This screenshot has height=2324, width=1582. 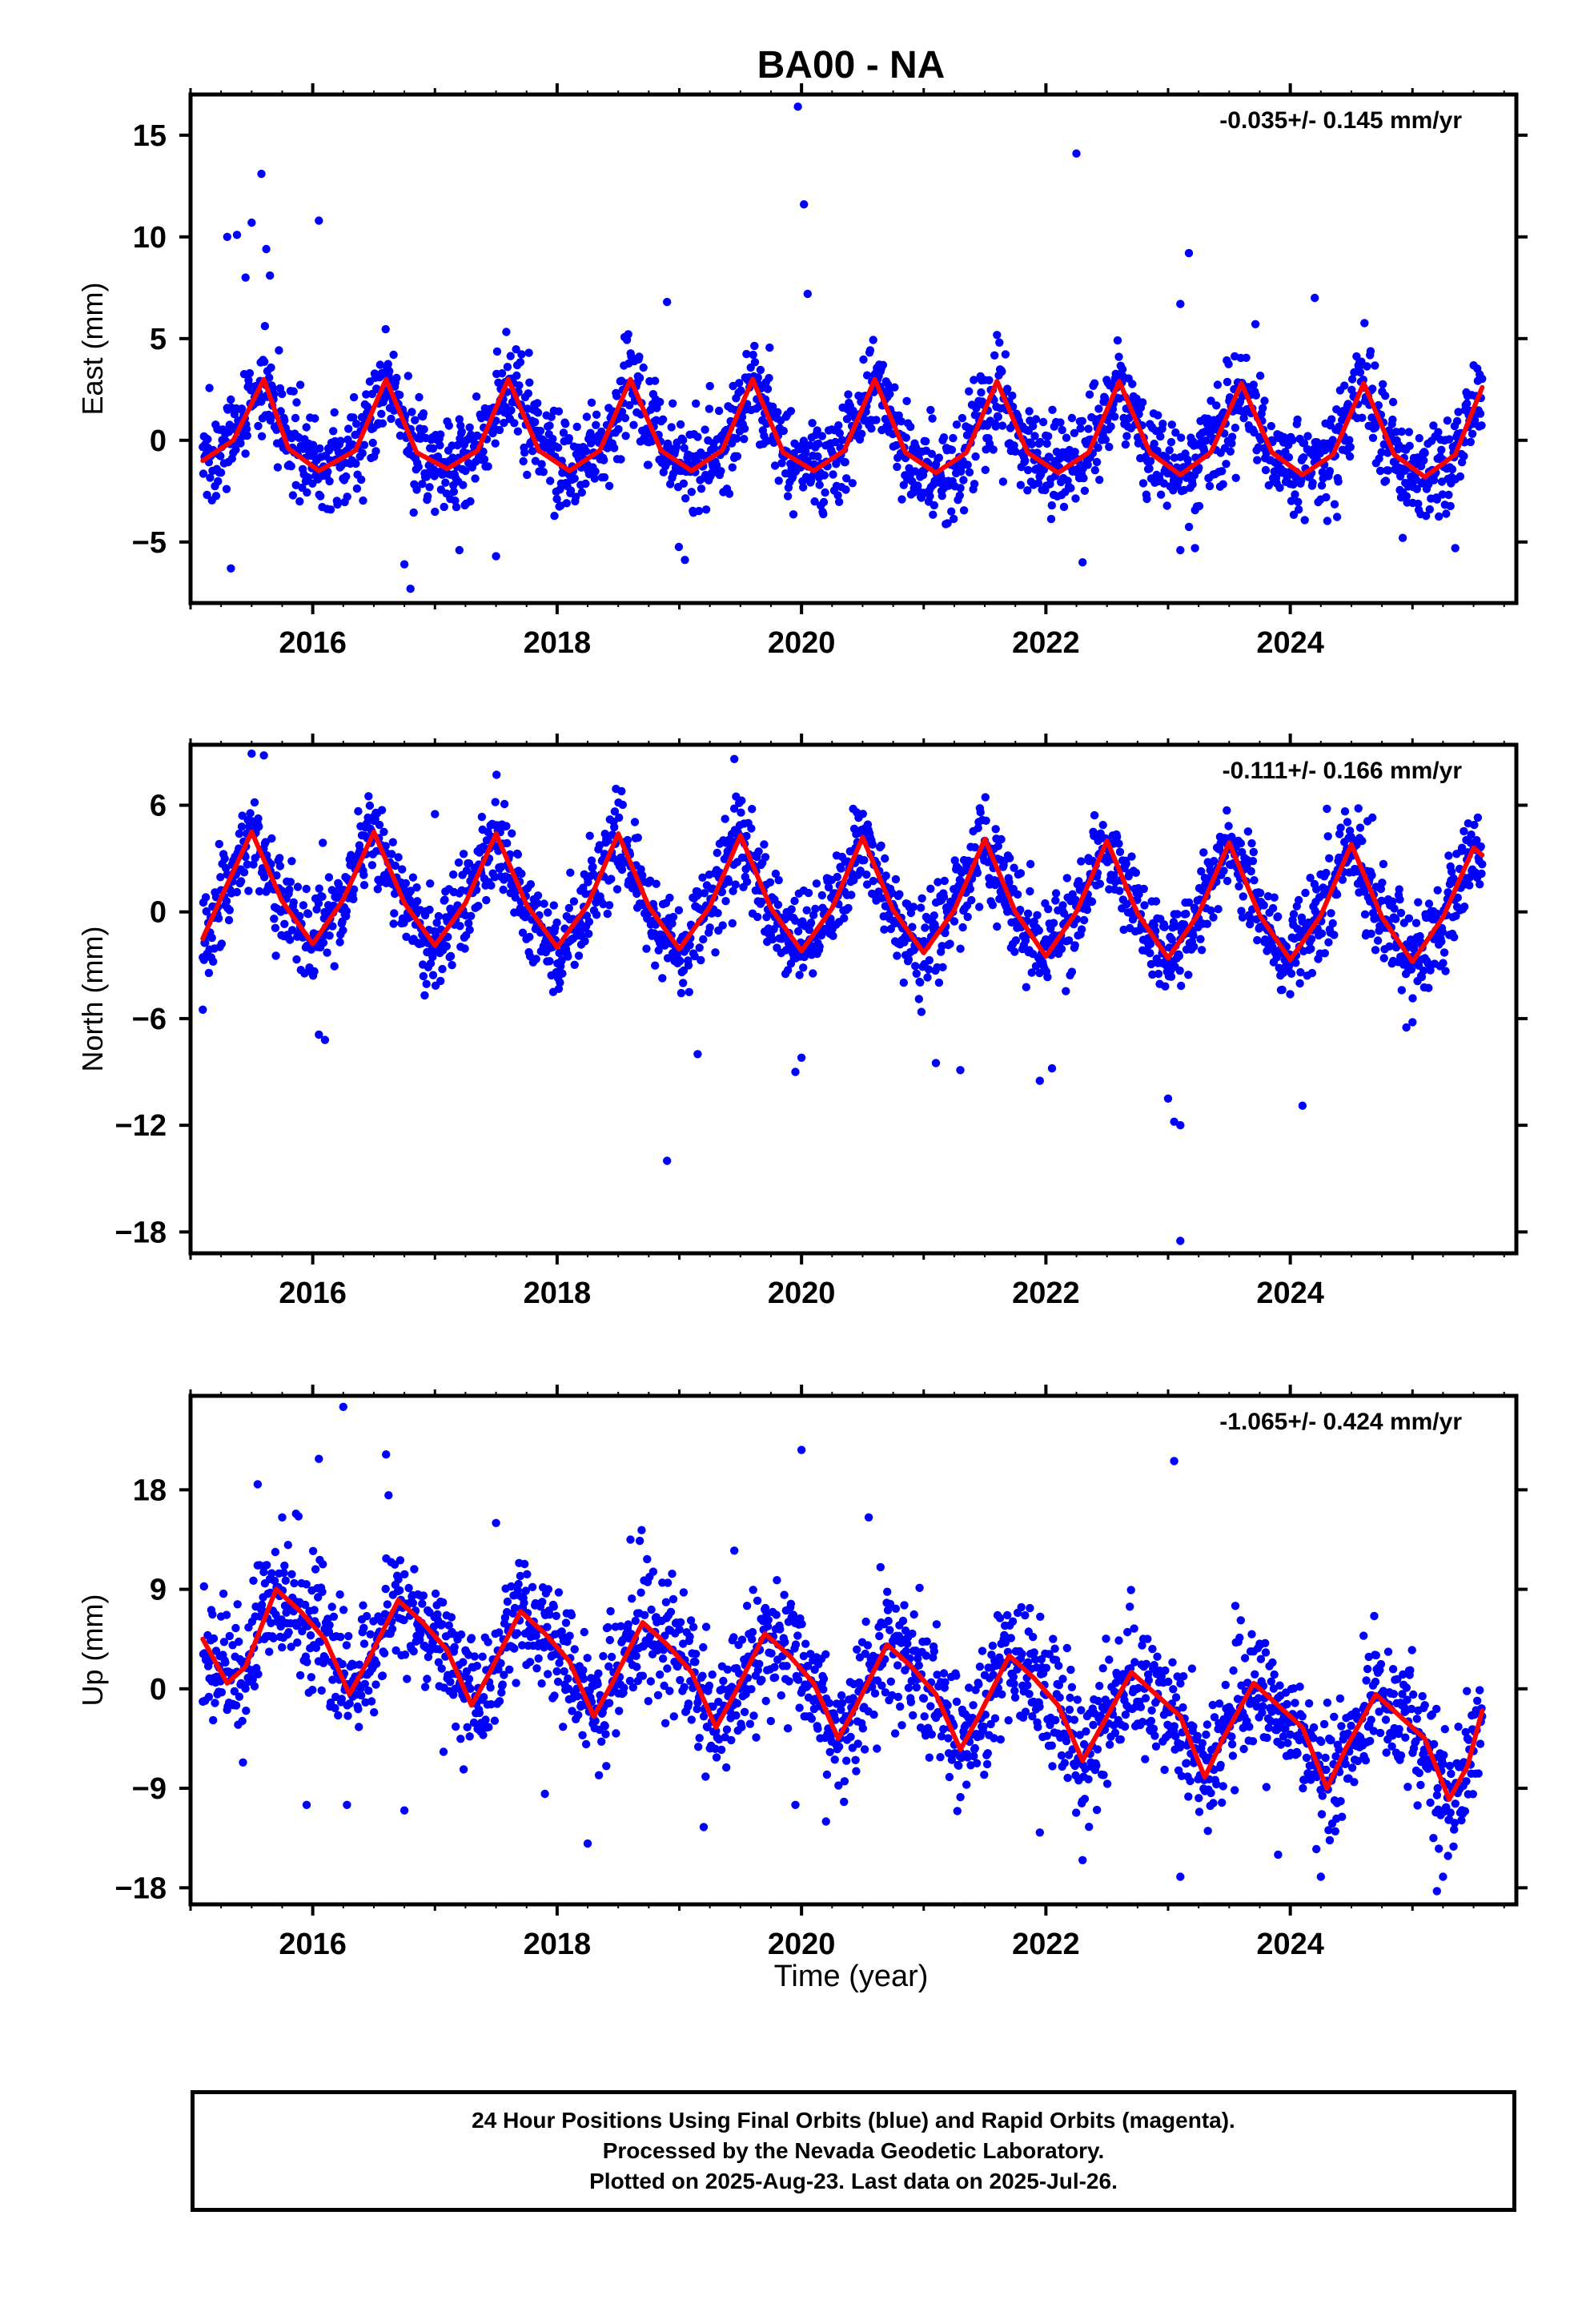 I want to click on x-tick-label: 2020, so click(x=802, y=643).